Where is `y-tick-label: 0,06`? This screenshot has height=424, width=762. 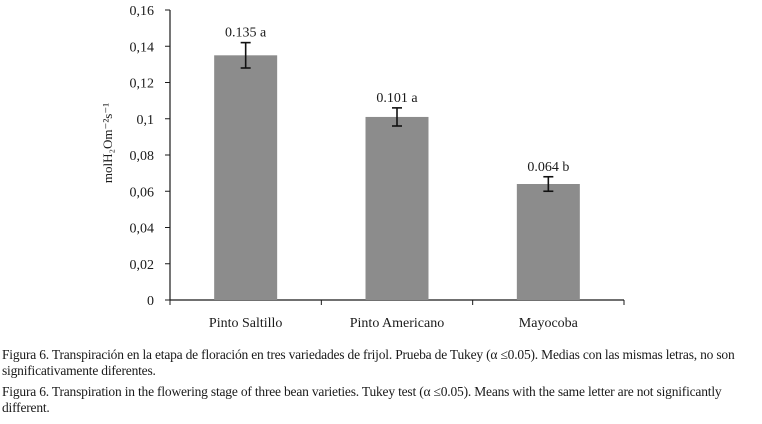
y-tick-label: 0,06 is located at coordinates (142, 192).